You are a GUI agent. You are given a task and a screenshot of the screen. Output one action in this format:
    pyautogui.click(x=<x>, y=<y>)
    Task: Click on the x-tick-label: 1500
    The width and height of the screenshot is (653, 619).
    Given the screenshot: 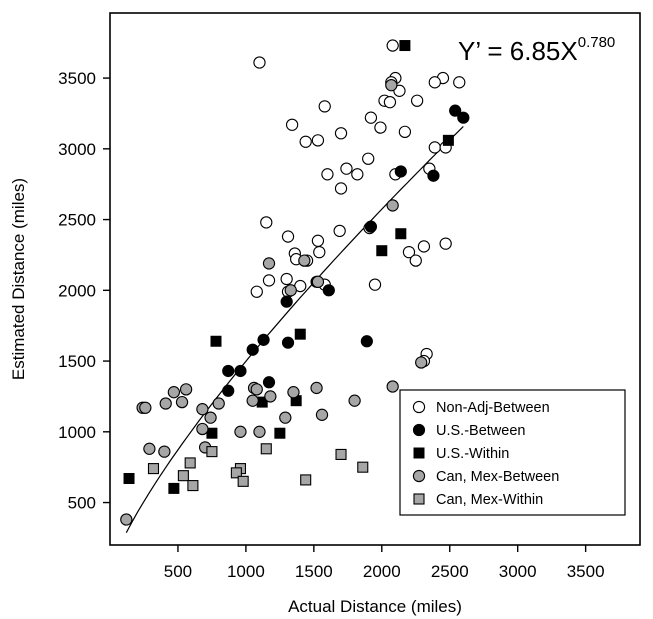 What is the action you would take?
    pyautogui.click(x=314, y=571)
    